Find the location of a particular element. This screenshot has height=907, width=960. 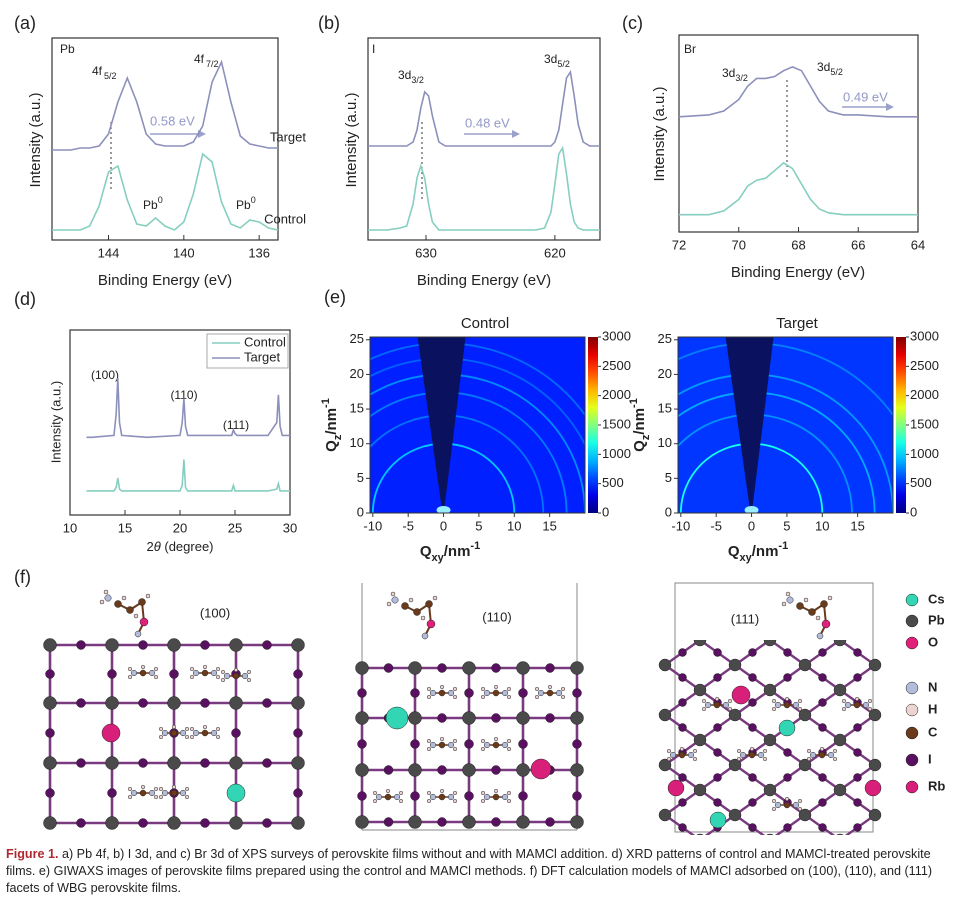

x-tick-label: 5 is located at coordinates (786, 525).